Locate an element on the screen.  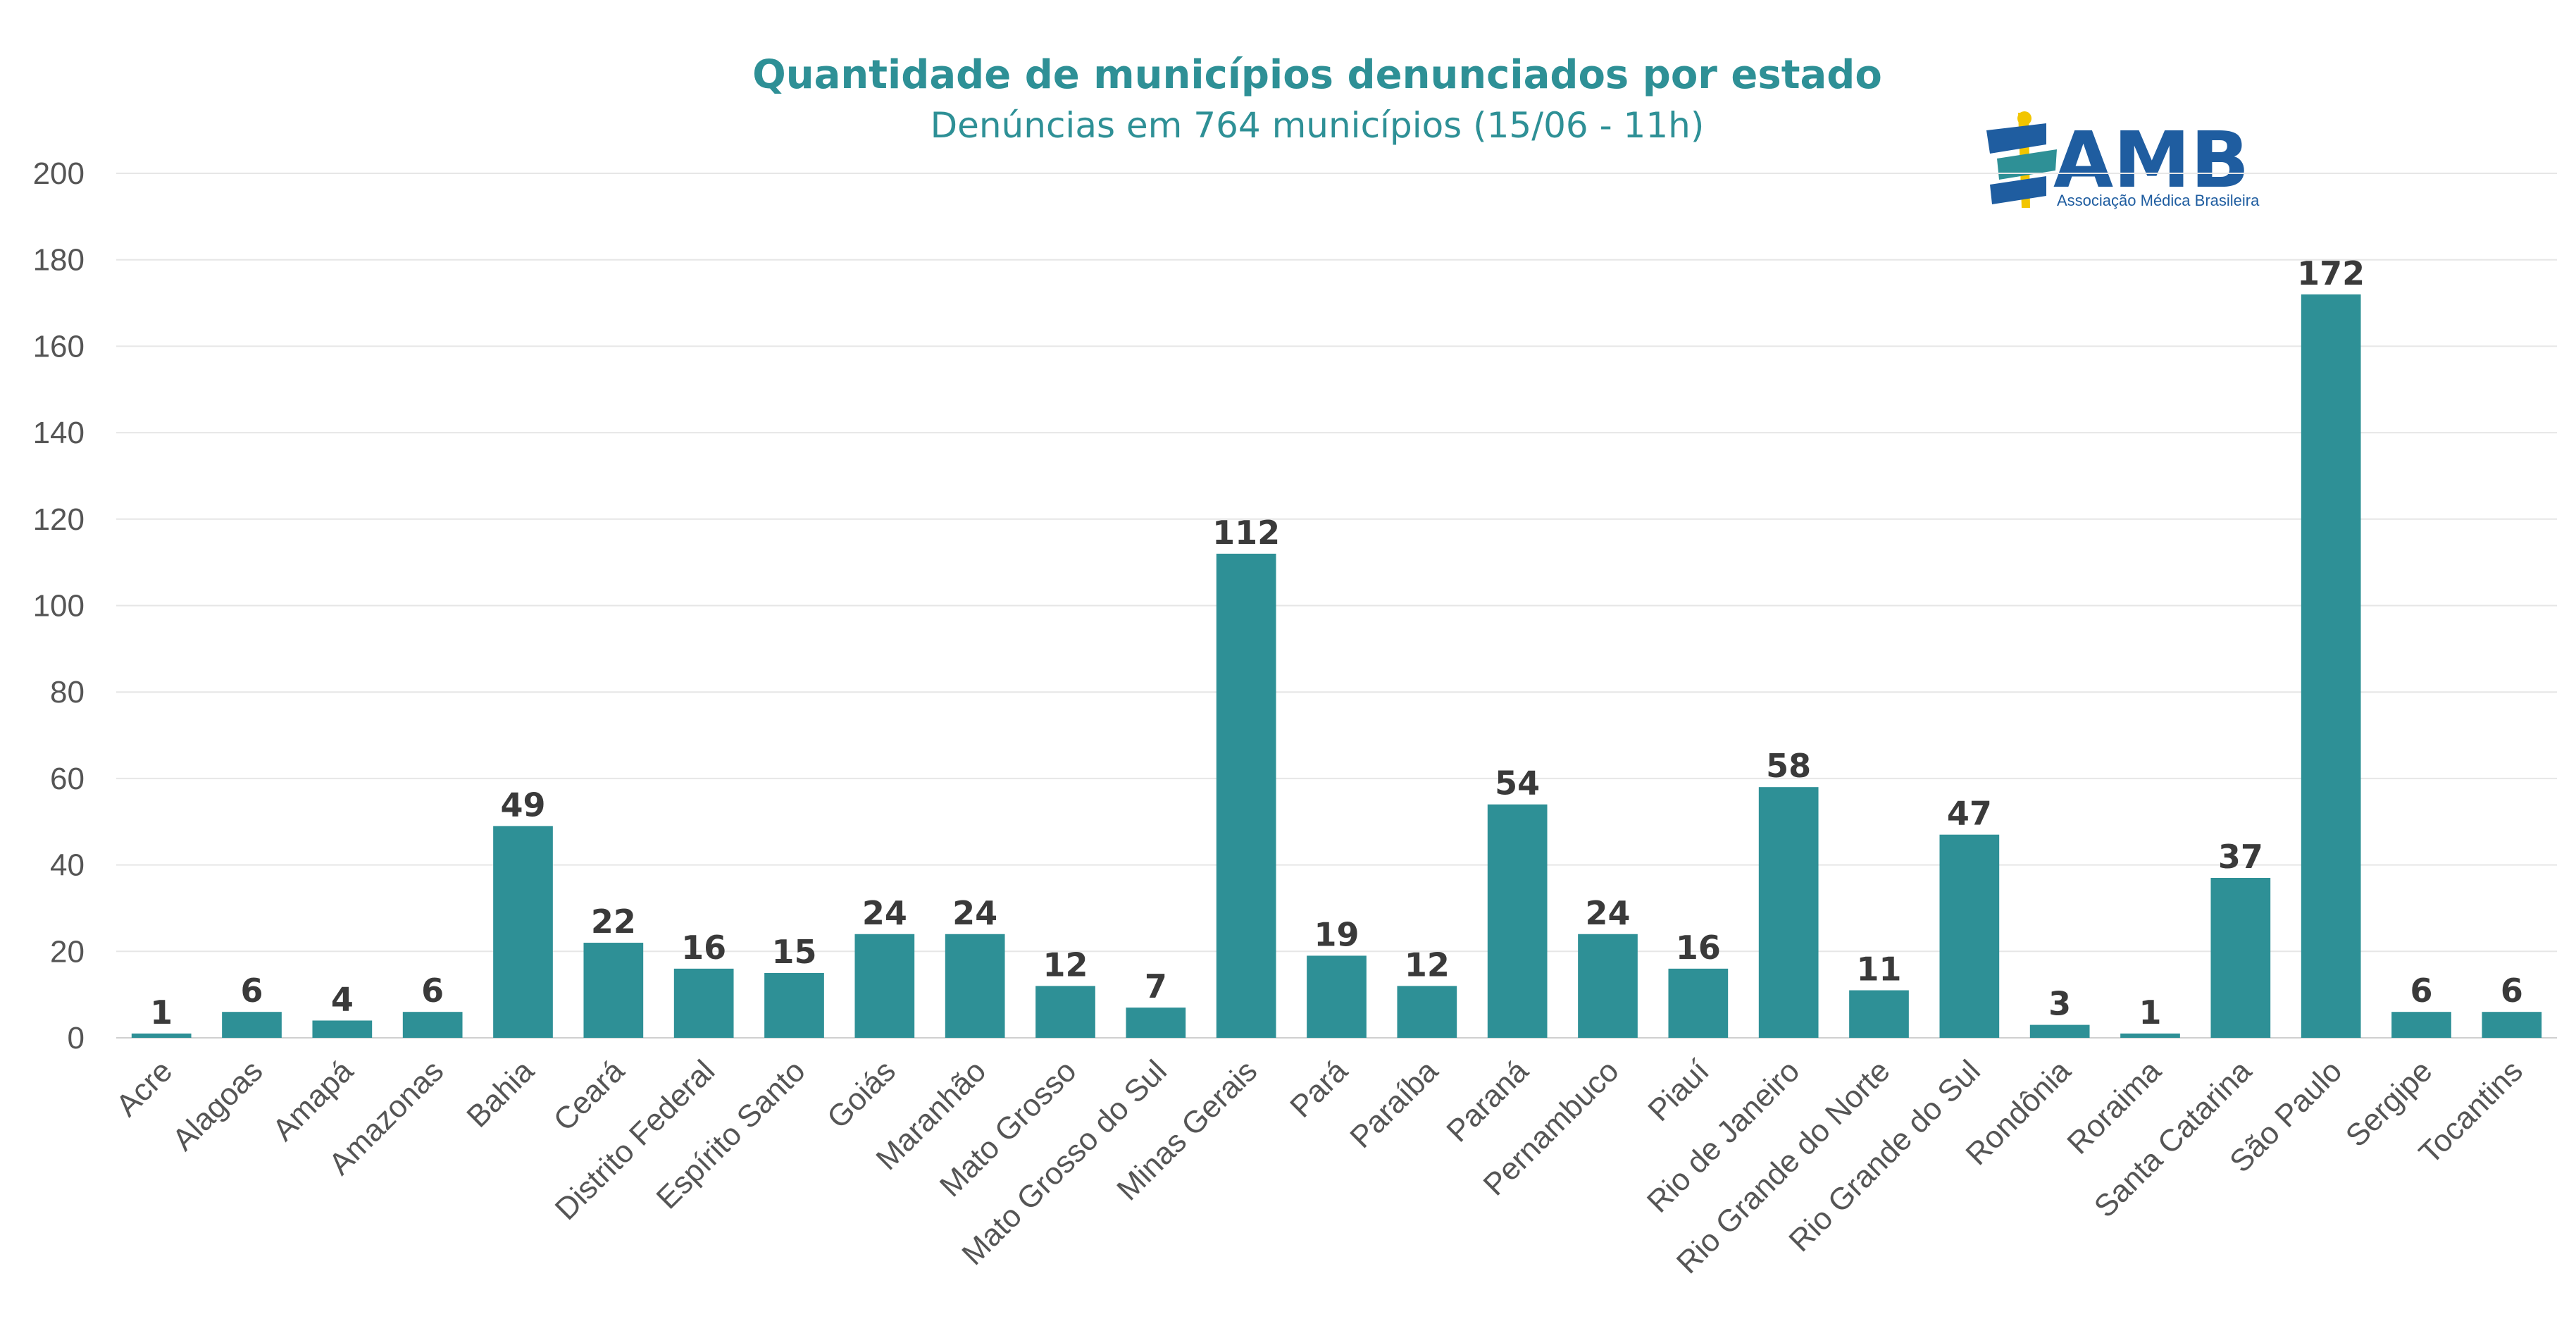
data-label: 112 is located at coordinates (1246, 533).